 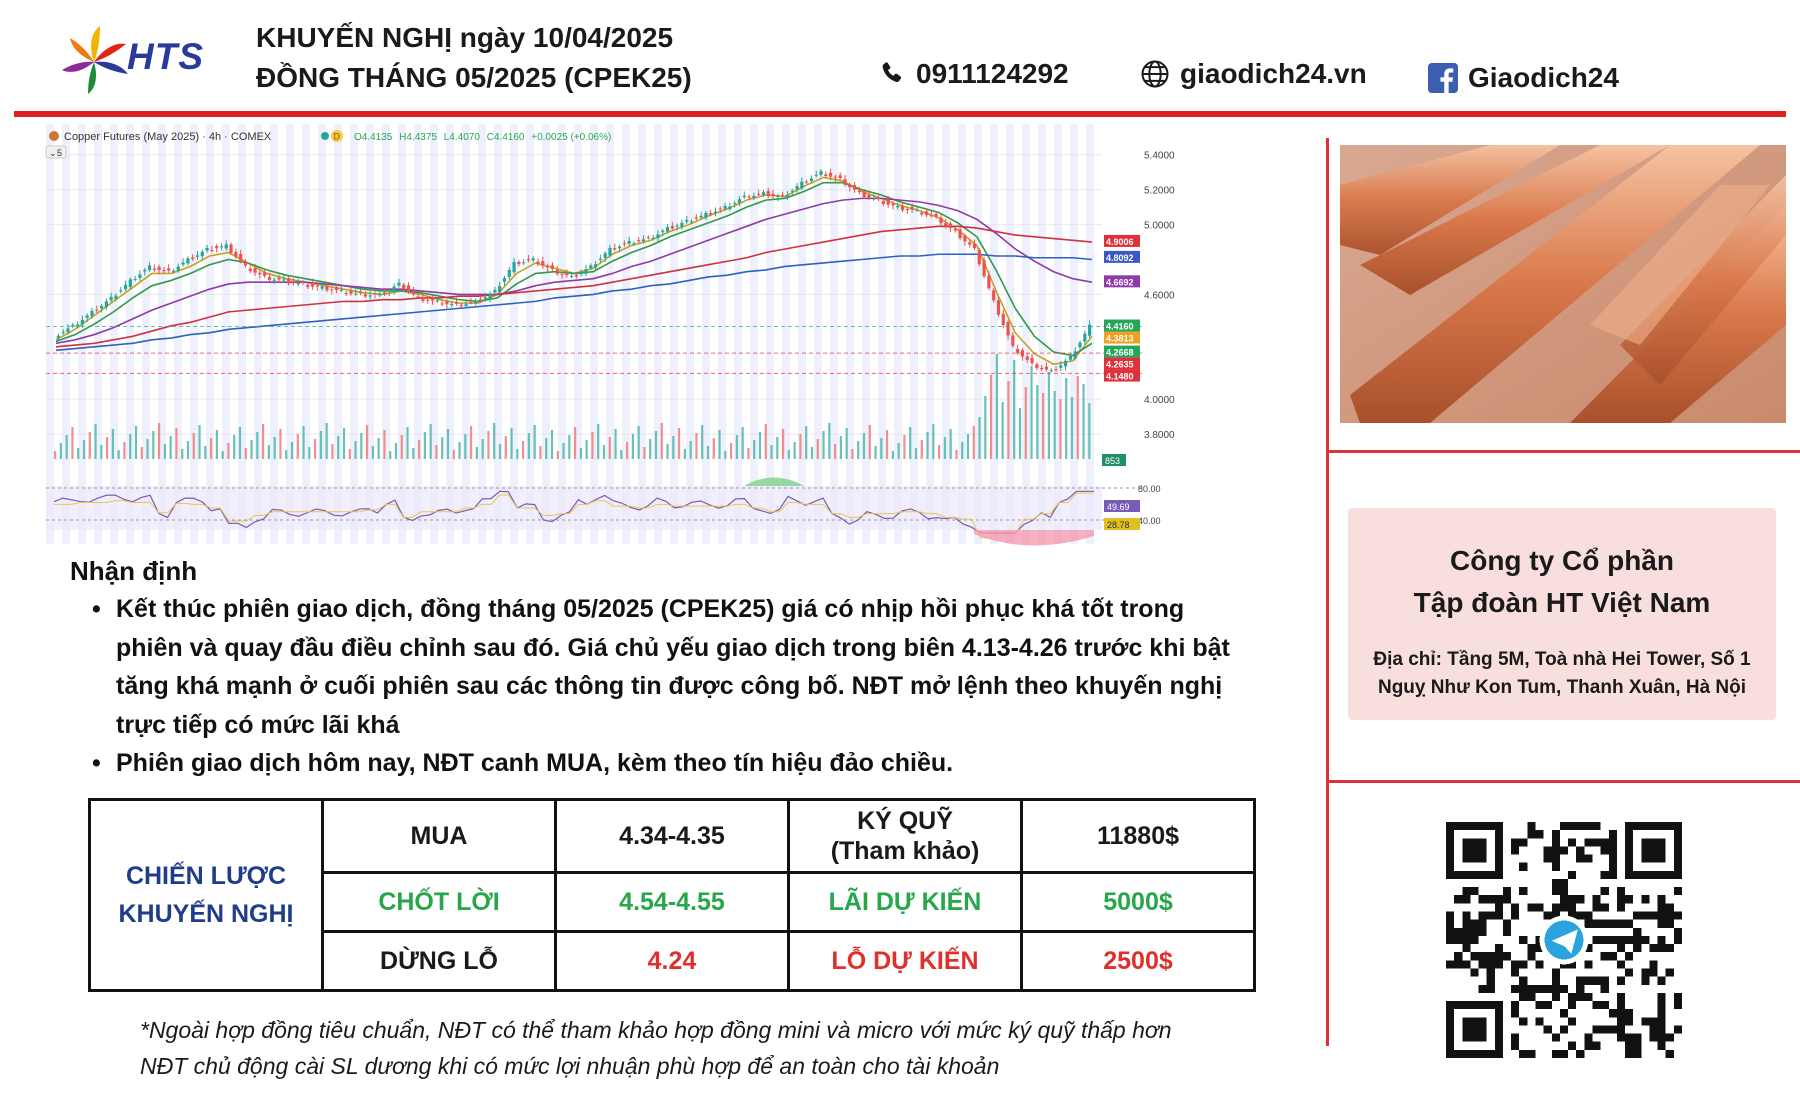 I want to click on market-status-icon, so click(x=325, y=136).